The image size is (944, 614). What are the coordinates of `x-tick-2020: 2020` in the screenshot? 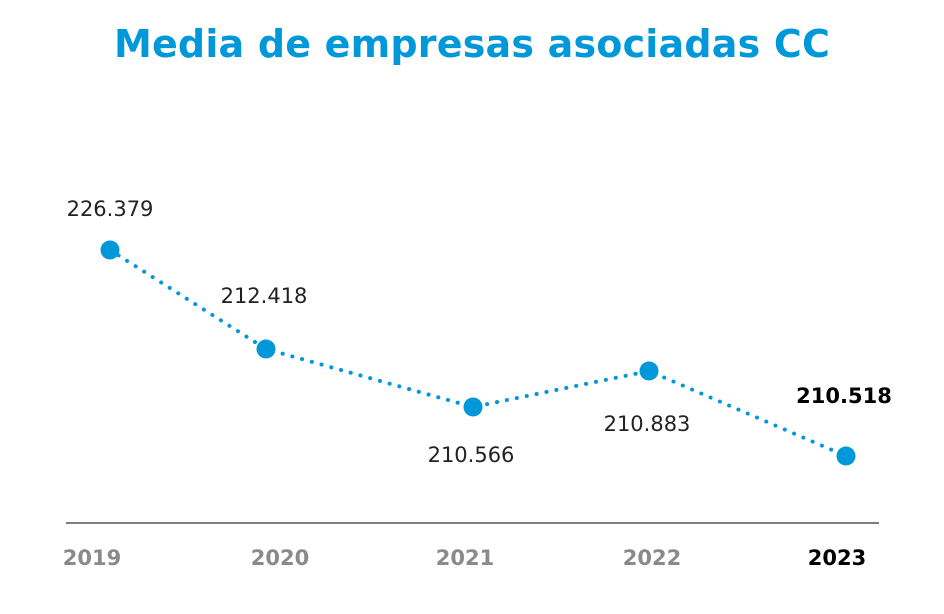 It's located at (280, 558).